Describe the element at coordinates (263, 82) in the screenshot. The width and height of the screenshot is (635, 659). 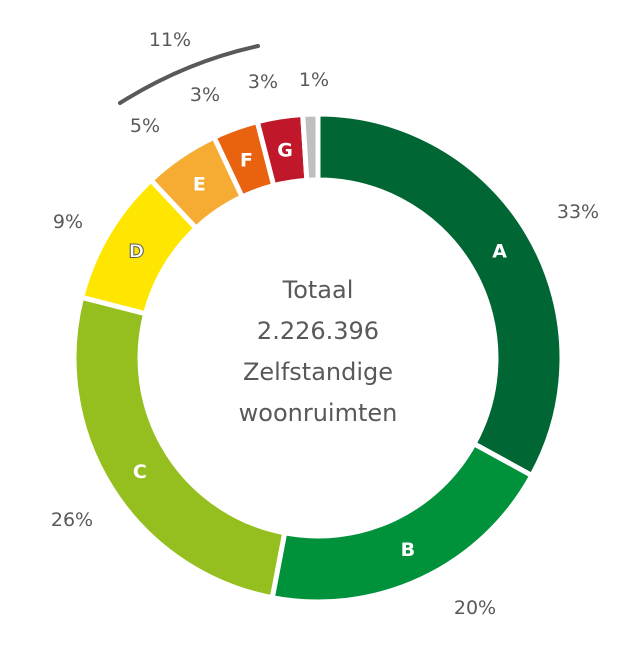
I see `data-label-g: 3%` at that location.